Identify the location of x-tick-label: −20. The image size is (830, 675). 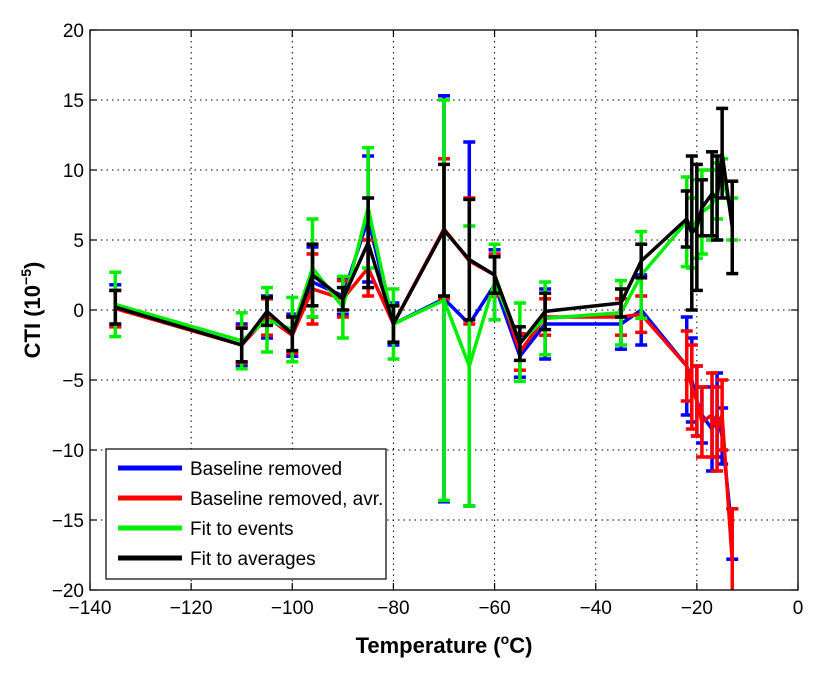
(697, 608).